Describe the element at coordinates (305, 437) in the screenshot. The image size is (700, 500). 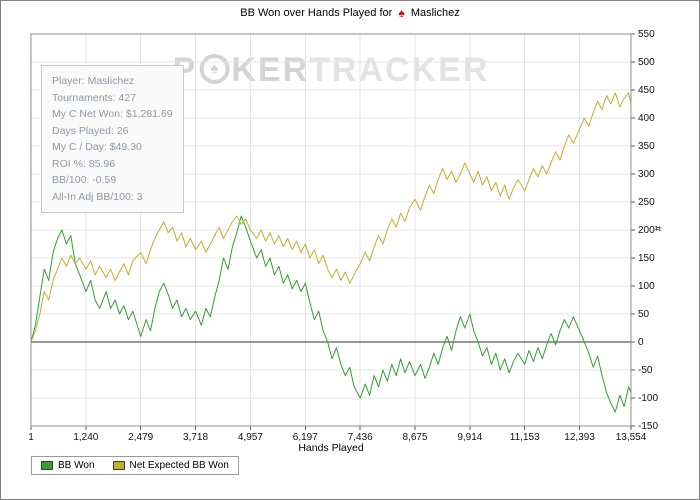
I see `svg-text: 6,197` at that location.